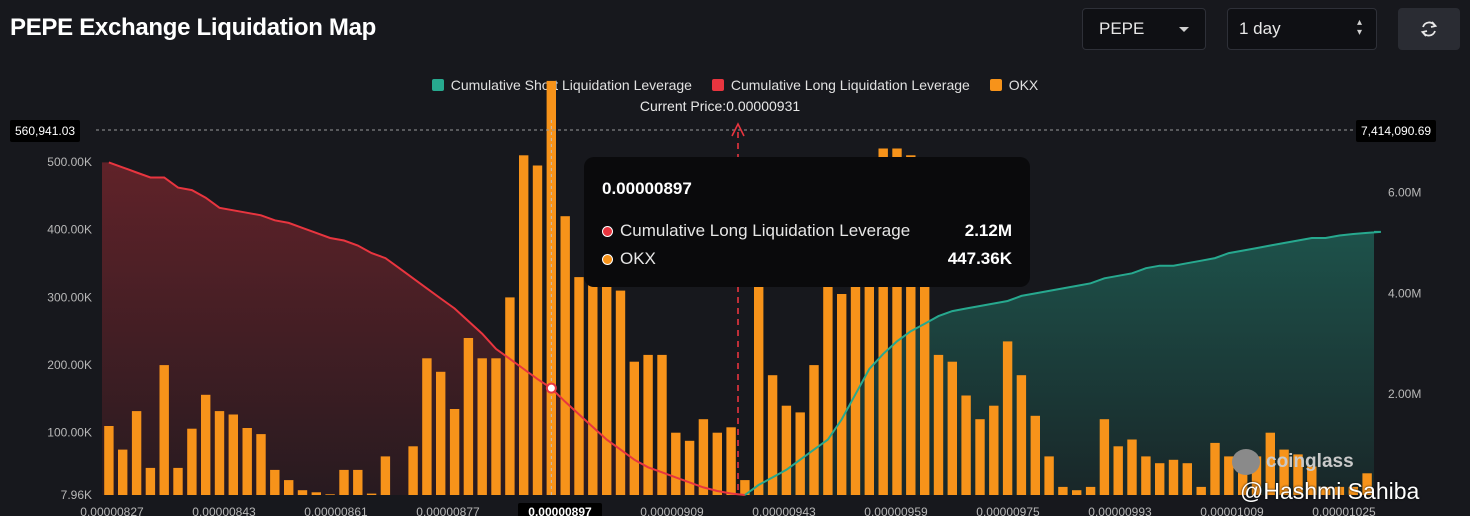 This screenshot has width=1470, height=516. I want to click on page-title: PEPE Exchange Liquidation Map, so click(193, 27).